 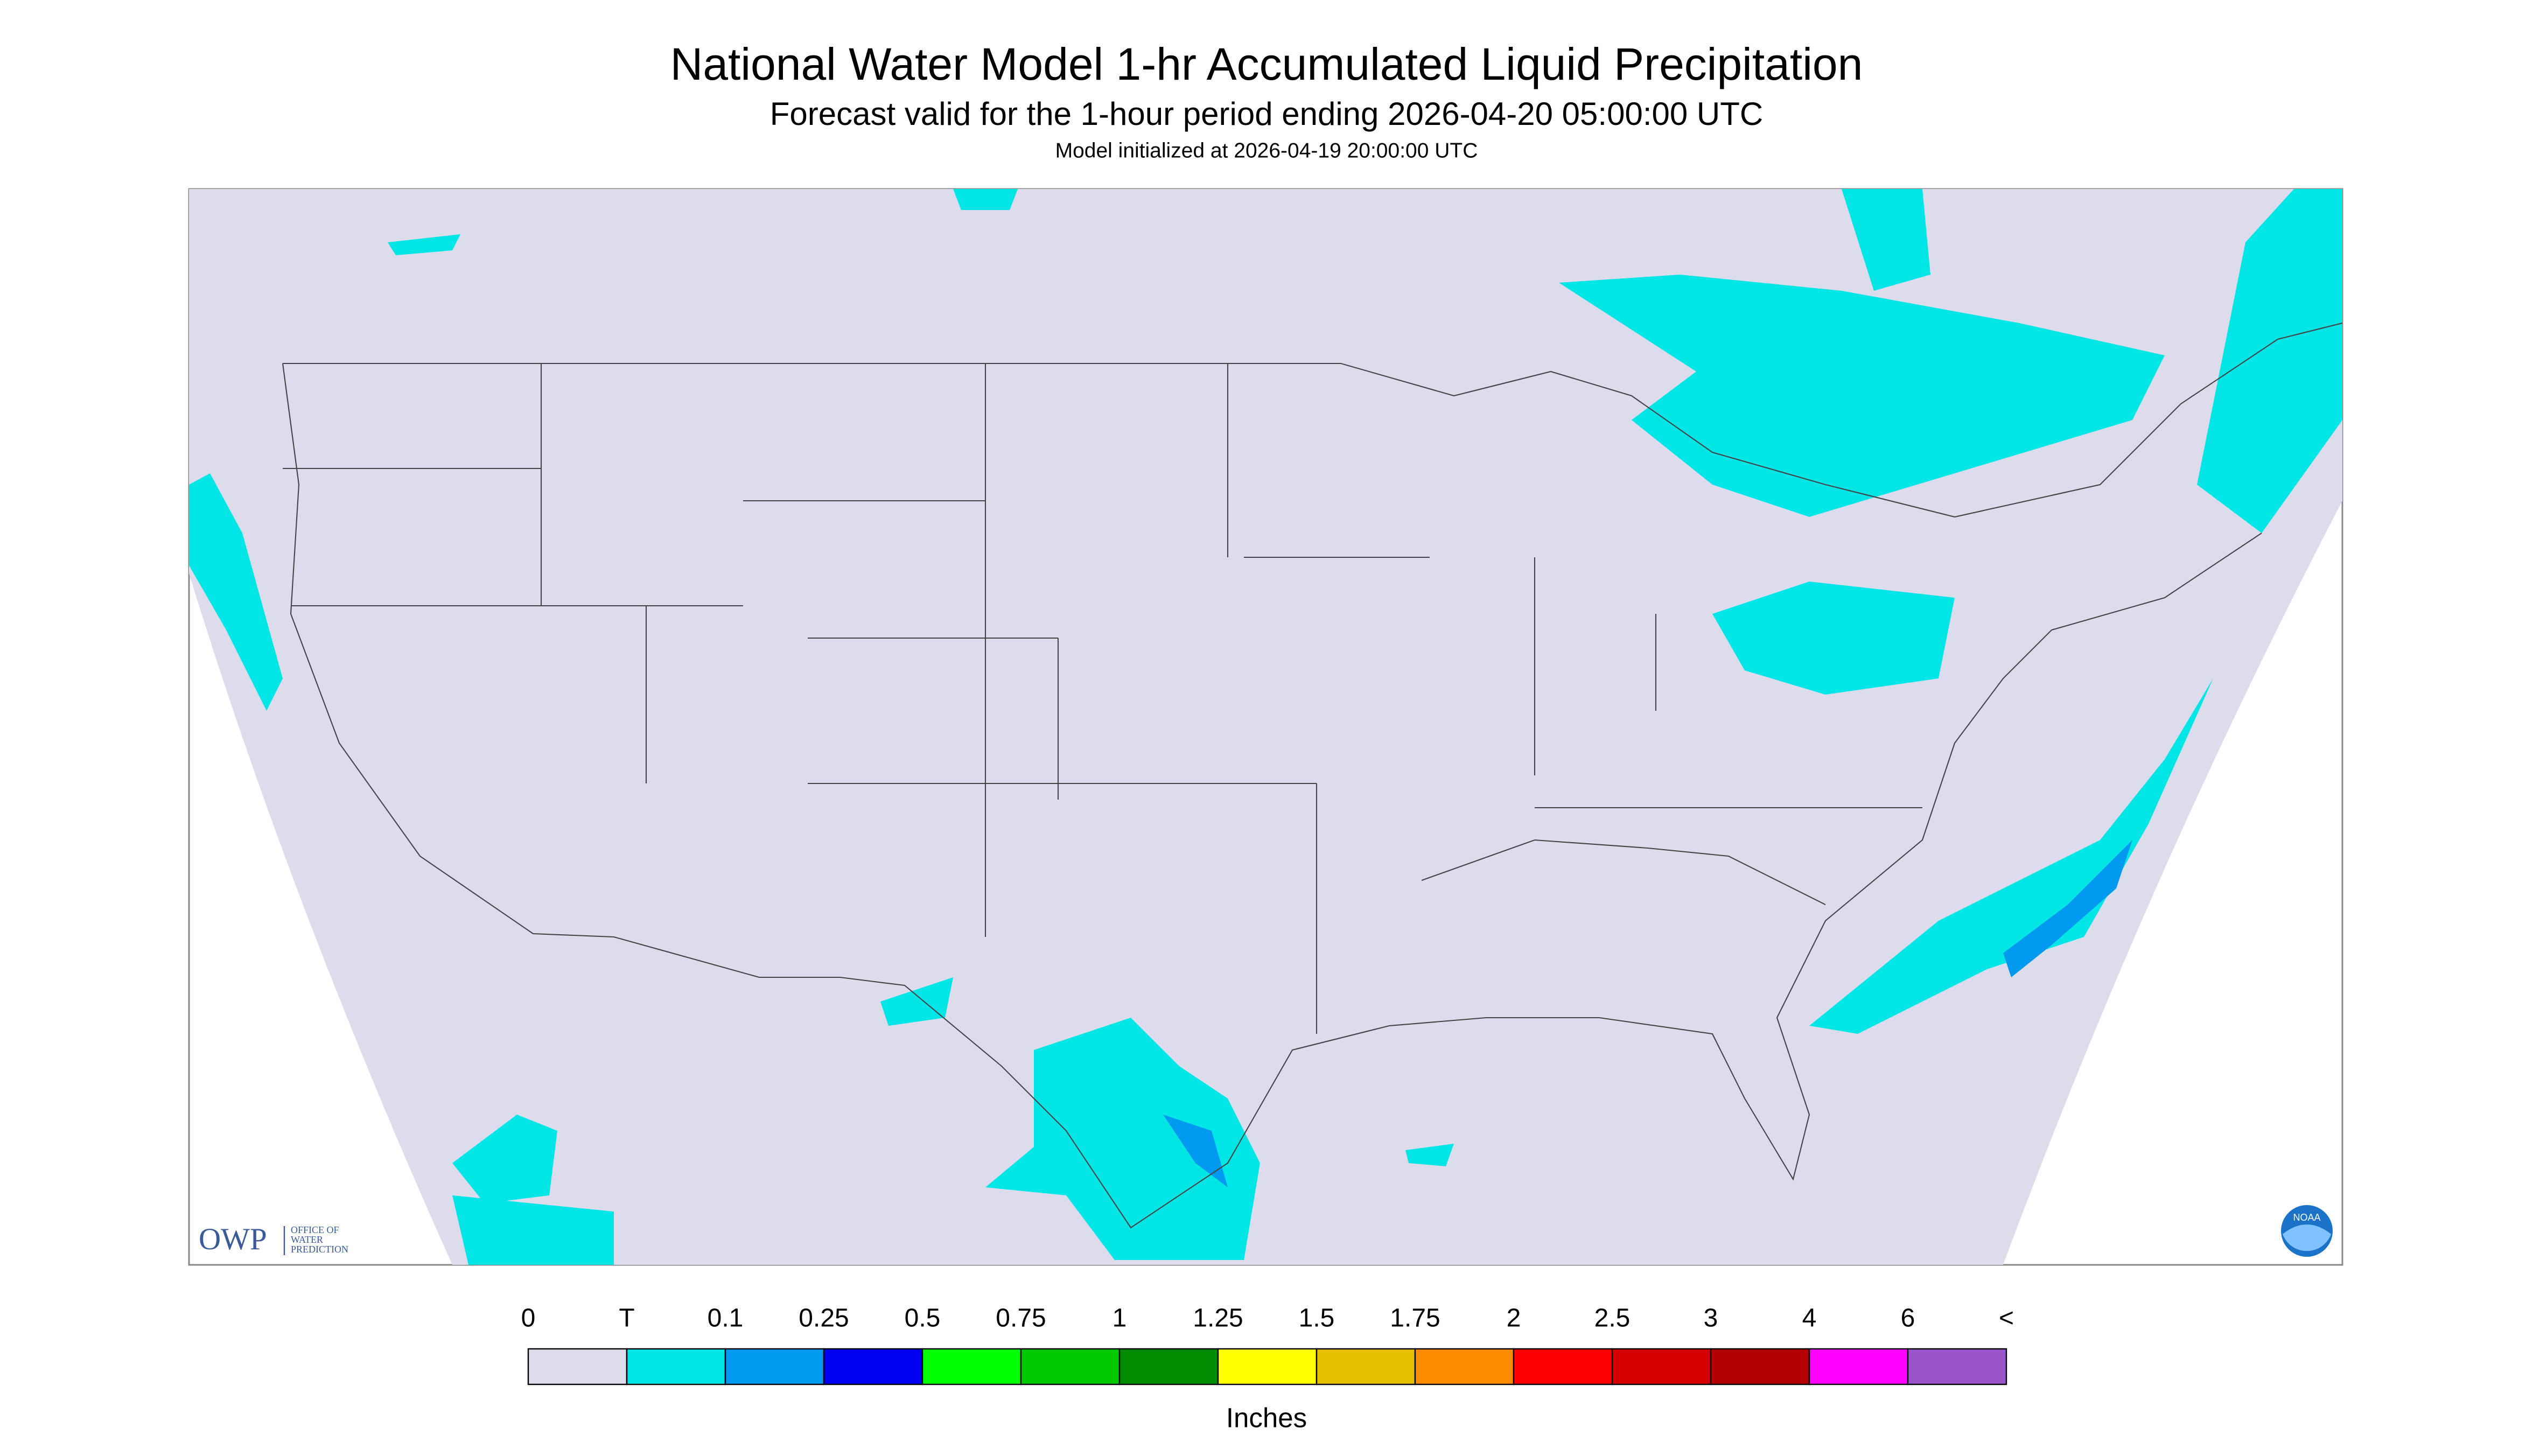 I want to click on logo-abbreviation: OWP, so click(x=233, y=1239).